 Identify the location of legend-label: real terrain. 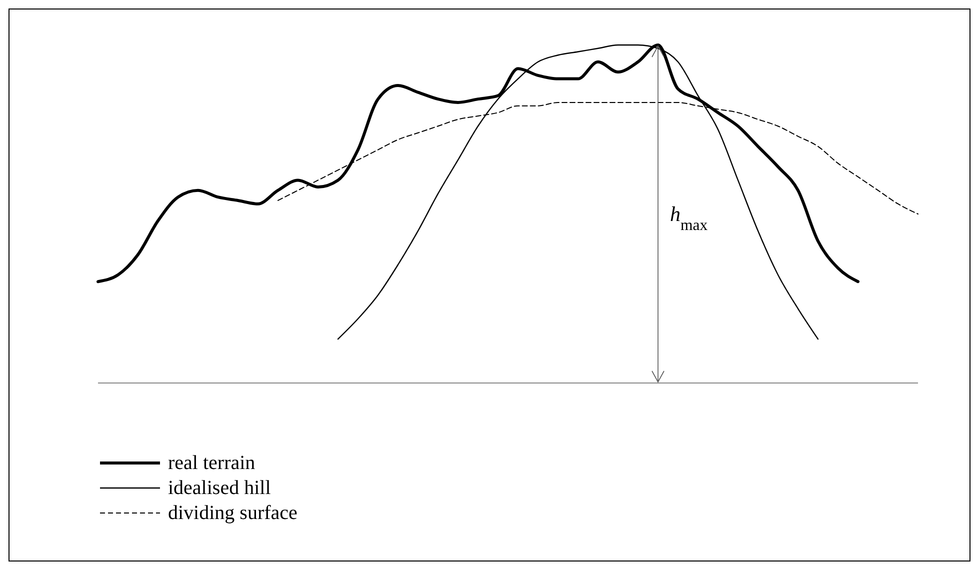
(212, 463).